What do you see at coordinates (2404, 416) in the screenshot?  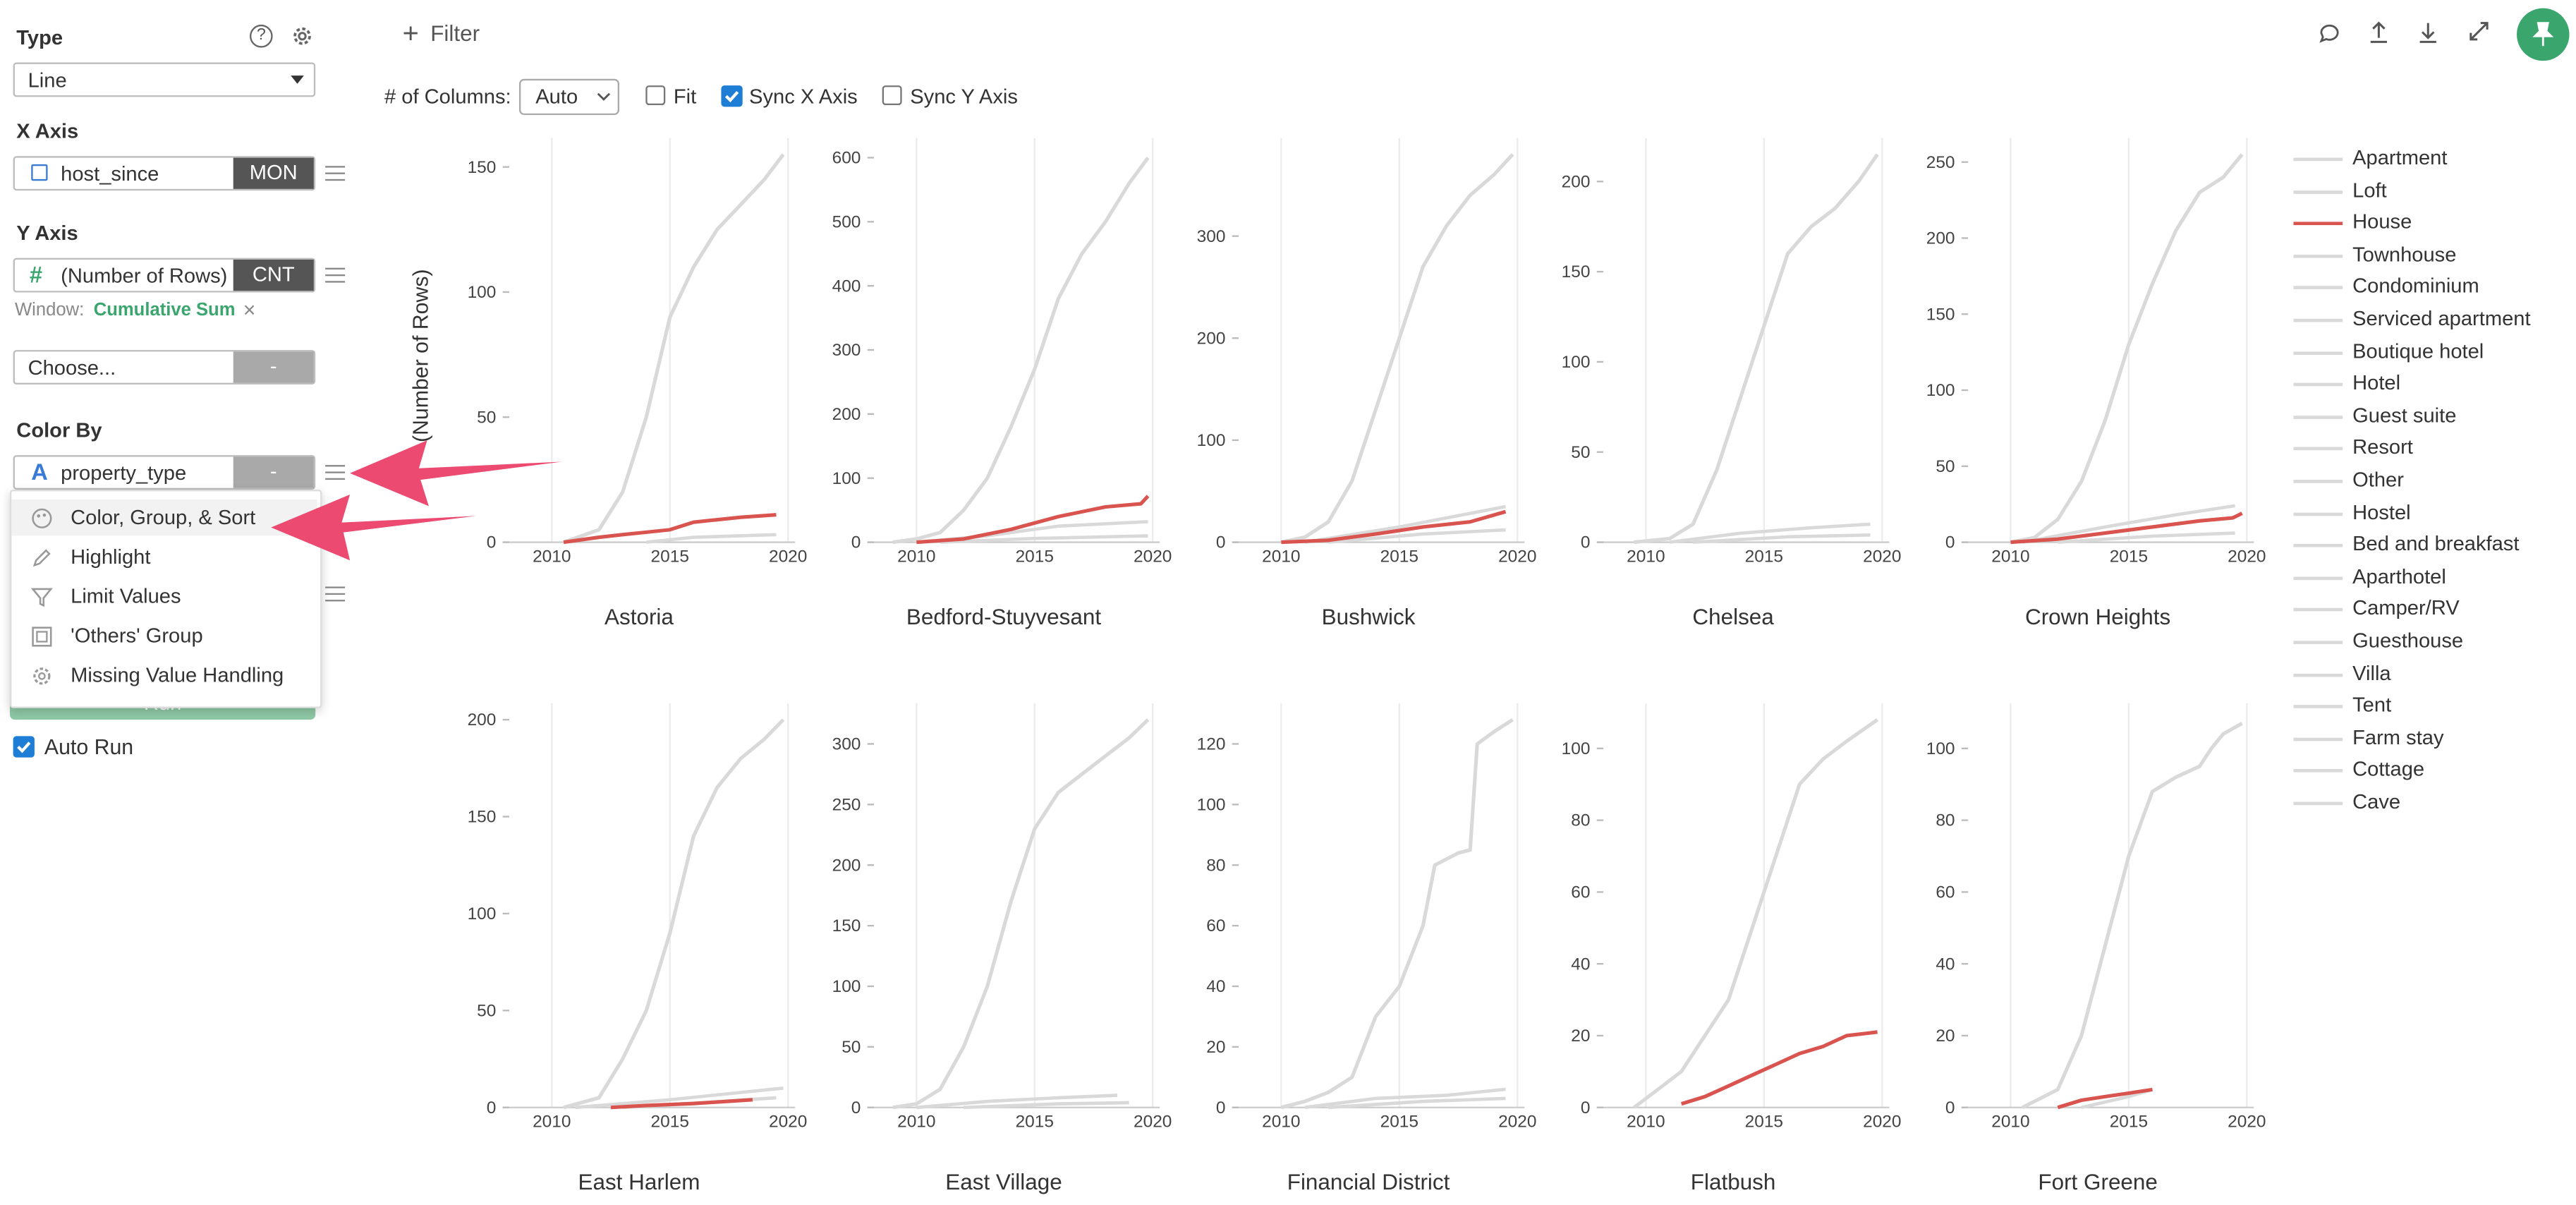 I see `legend-label: Guest suite` at bounding box center [2404, 416].